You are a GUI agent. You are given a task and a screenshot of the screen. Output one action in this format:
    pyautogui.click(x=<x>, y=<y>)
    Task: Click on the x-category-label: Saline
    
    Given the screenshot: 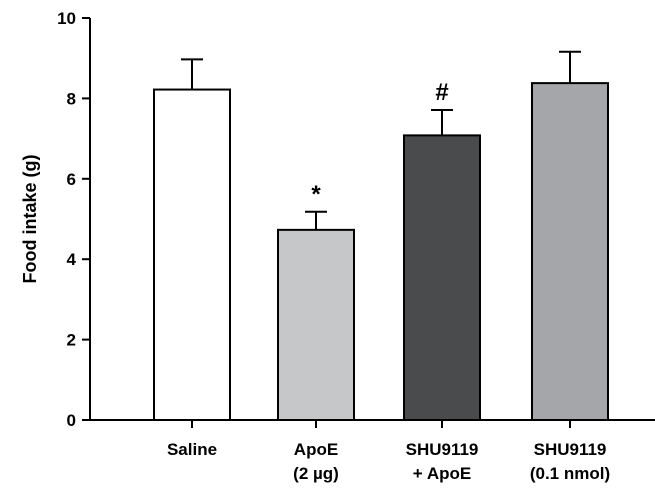 What is the action you would take?
    pyautogui.click(x=192, y=449)
    